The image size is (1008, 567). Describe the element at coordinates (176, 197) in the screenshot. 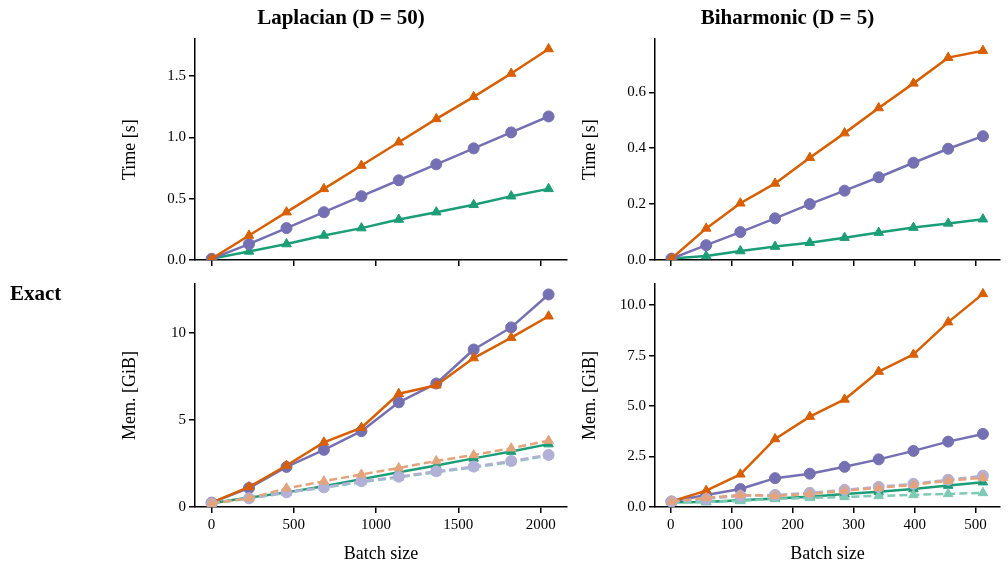

I see `y-tick-label: 0.5` at that location.